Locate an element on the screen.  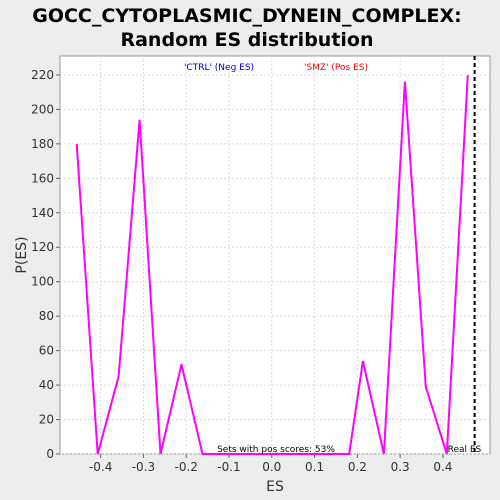
x-tick-label: 0.1 is located at coordinates (314, 467).